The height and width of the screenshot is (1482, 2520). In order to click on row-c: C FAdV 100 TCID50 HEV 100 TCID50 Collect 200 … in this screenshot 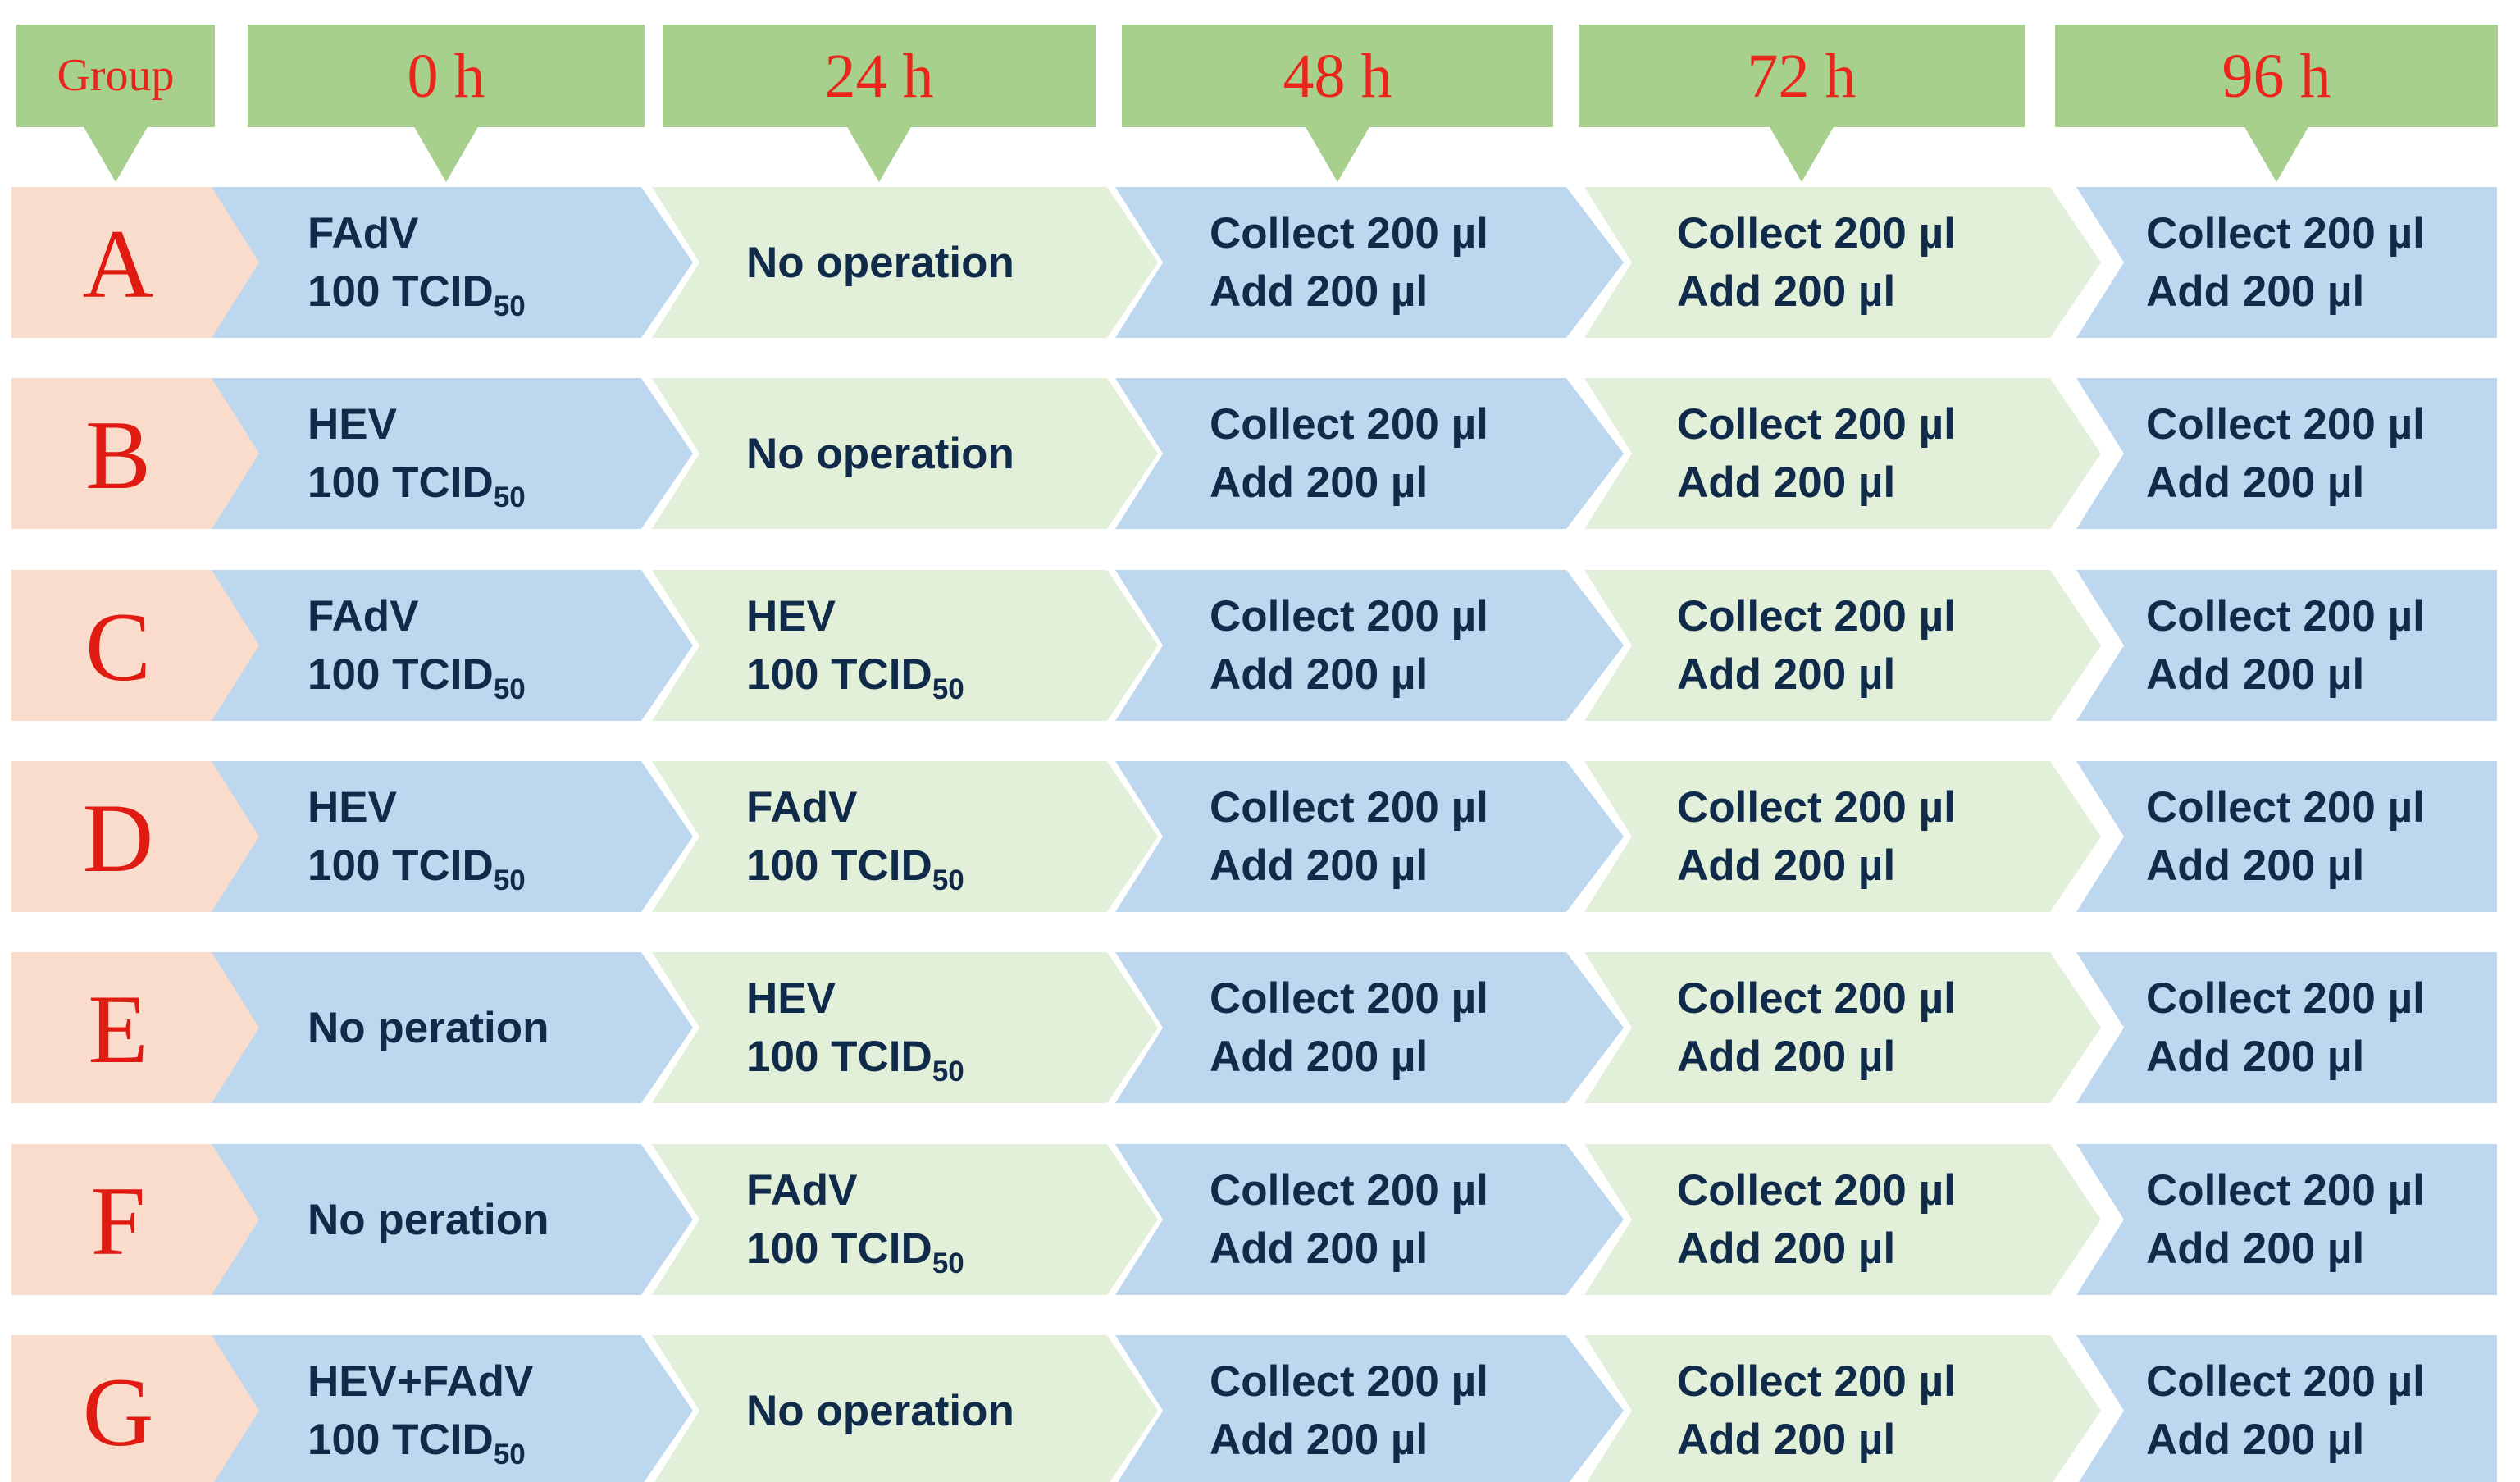, I will do `click(1254, 645)`.